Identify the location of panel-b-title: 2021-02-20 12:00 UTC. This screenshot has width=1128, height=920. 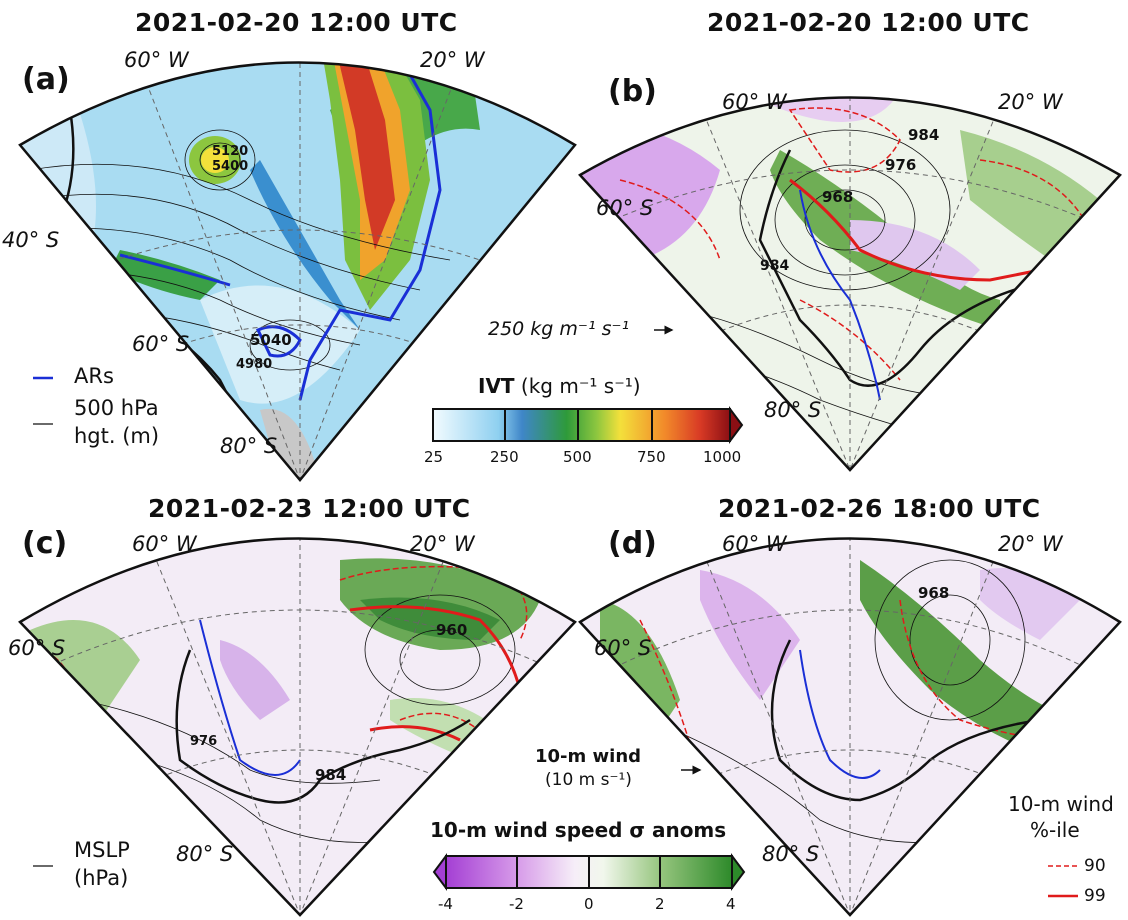
(868, 22).